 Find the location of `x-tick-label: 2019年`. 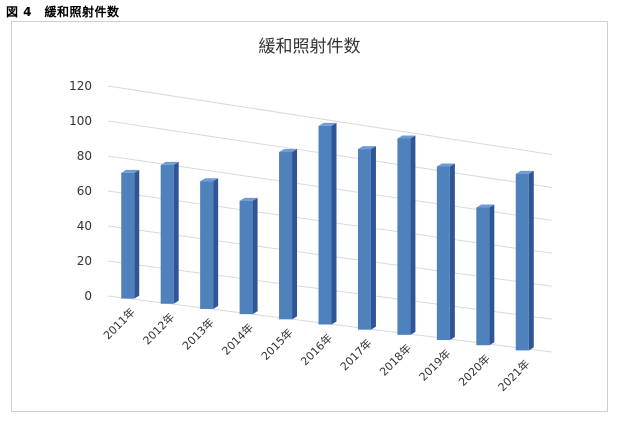

x-tick-label: 2019年 is located at coordinates (434, 364).